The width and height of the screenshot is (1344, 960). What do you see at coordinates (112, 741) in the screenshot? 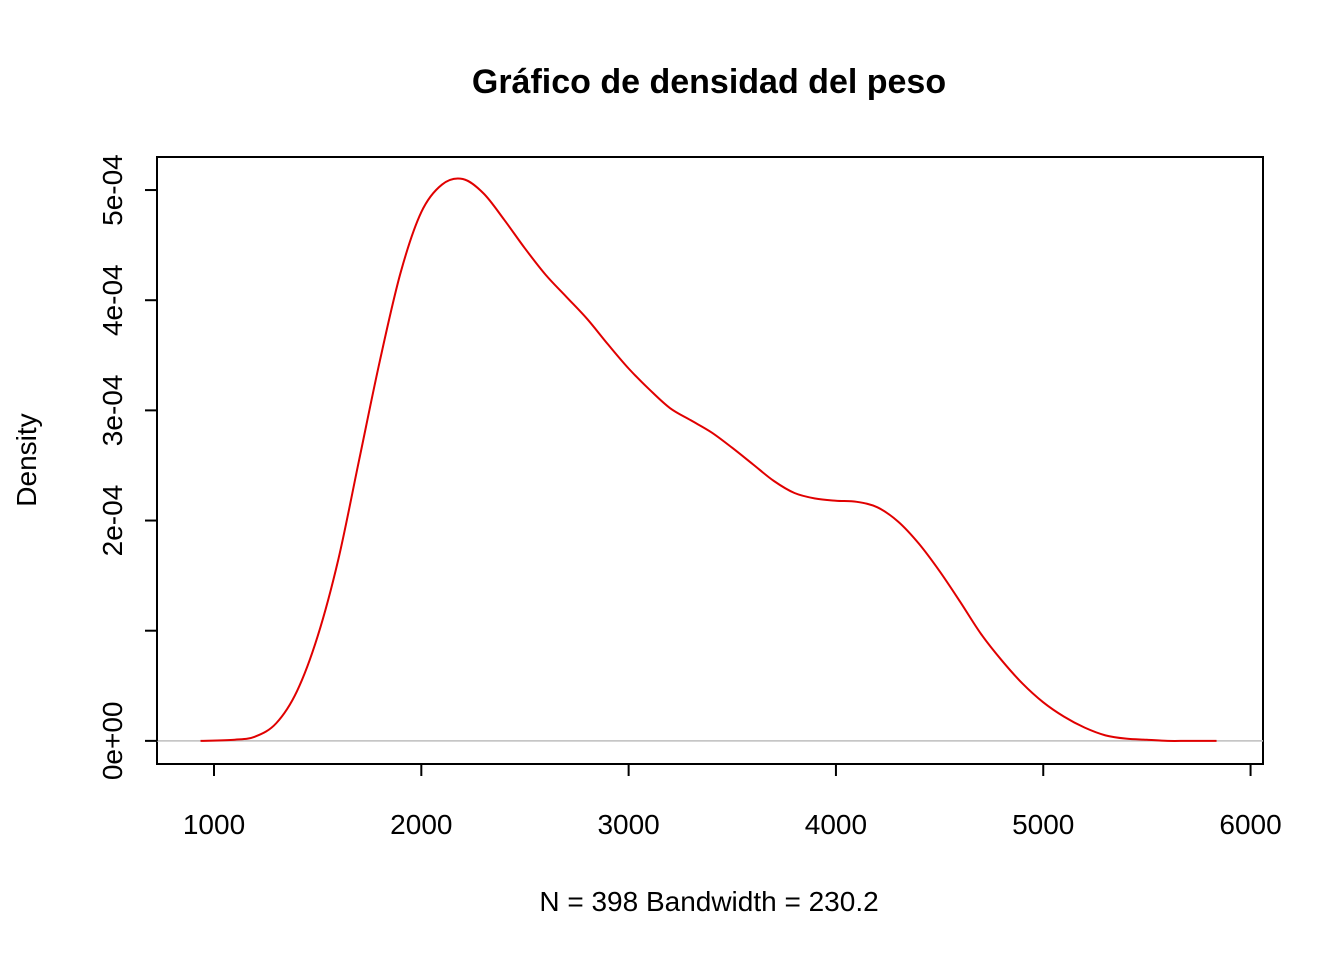
I see `y-tick-label: 0e+00` at bounding box center [112, 741].